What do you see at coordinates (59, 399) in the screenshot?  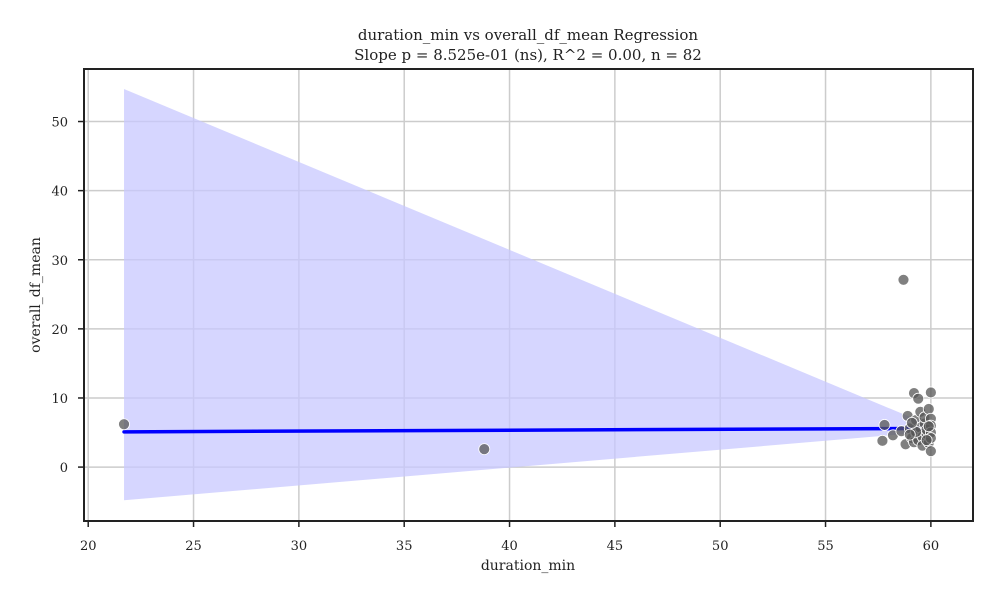 I see `y-tick-label: 10` at bounding box center [59, 399].